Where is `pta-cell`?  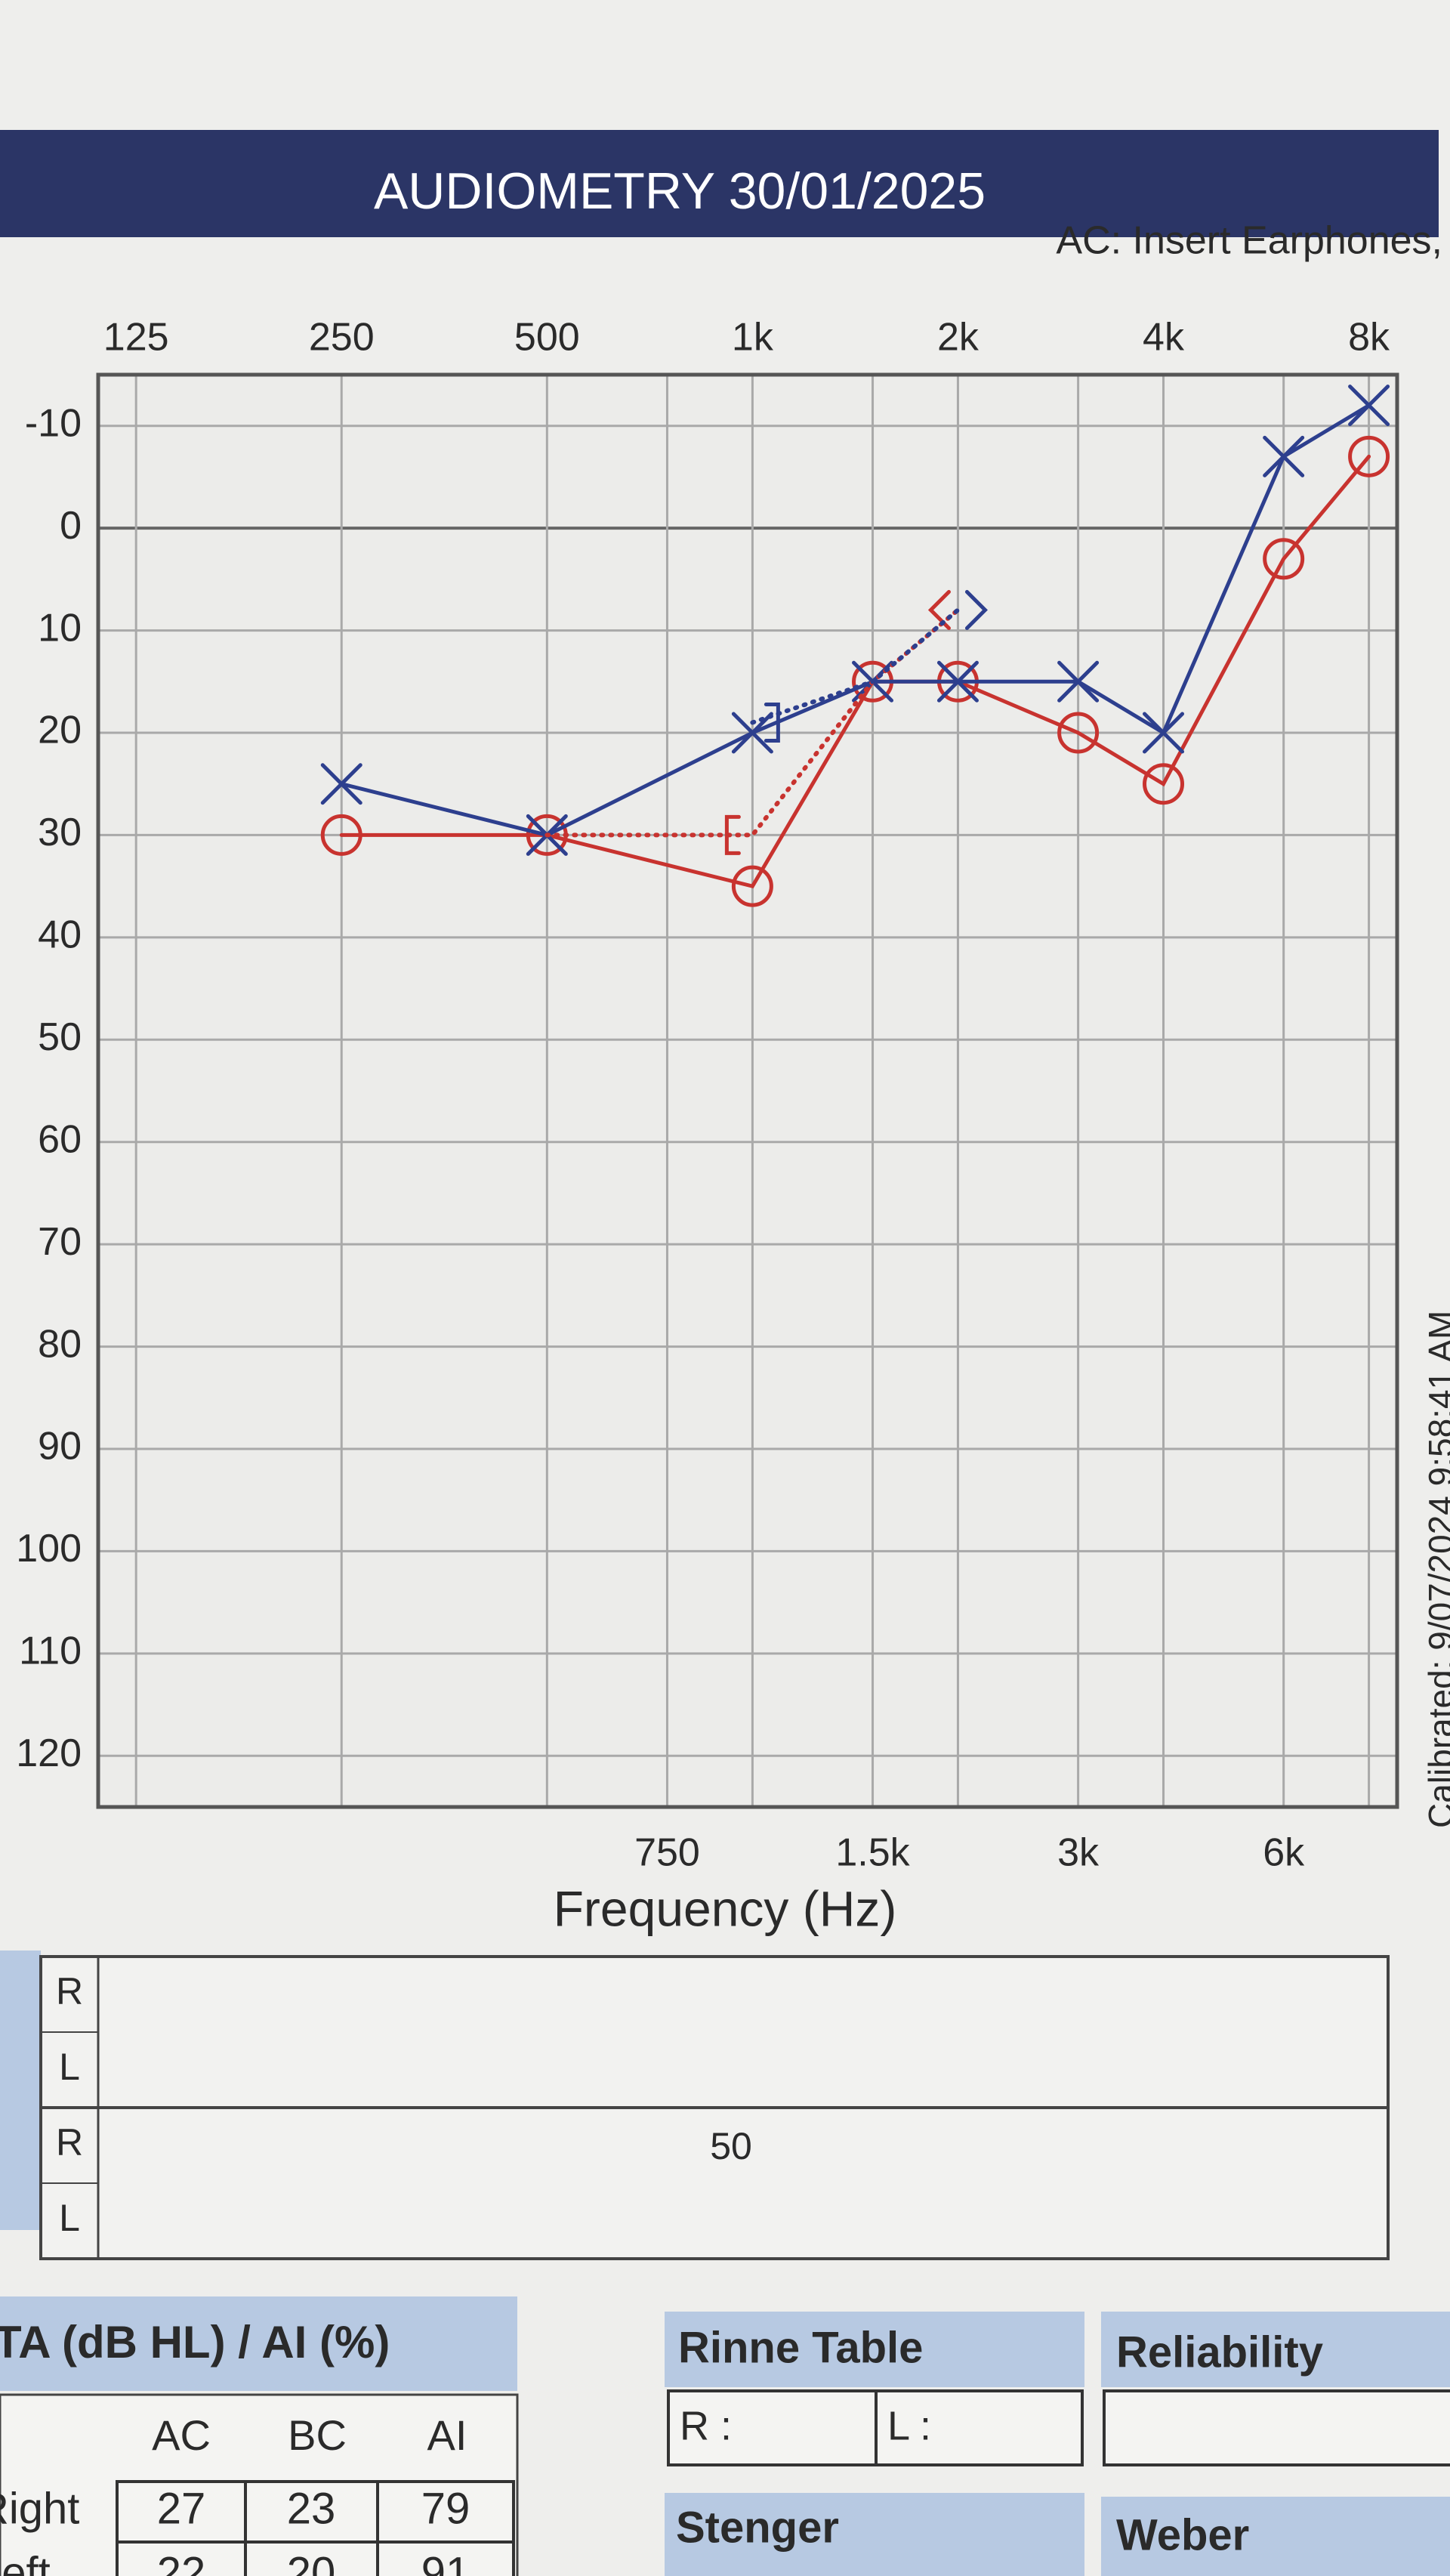 pta-cell is located at coordinates (445, 2558).